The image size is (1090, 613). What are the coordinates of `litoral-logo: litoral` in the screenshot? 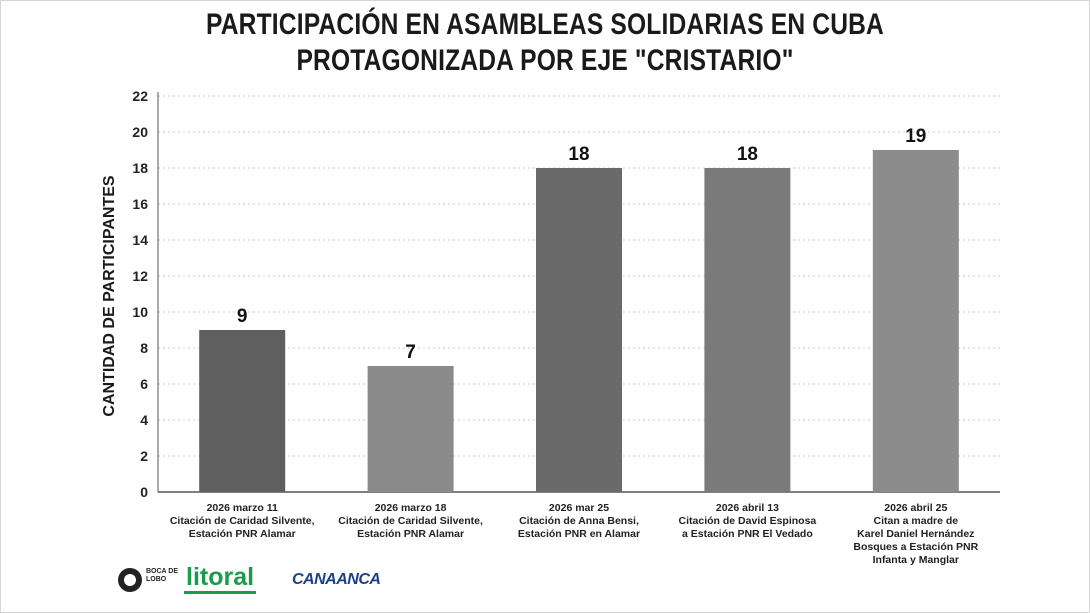 It's located at (220, 579).